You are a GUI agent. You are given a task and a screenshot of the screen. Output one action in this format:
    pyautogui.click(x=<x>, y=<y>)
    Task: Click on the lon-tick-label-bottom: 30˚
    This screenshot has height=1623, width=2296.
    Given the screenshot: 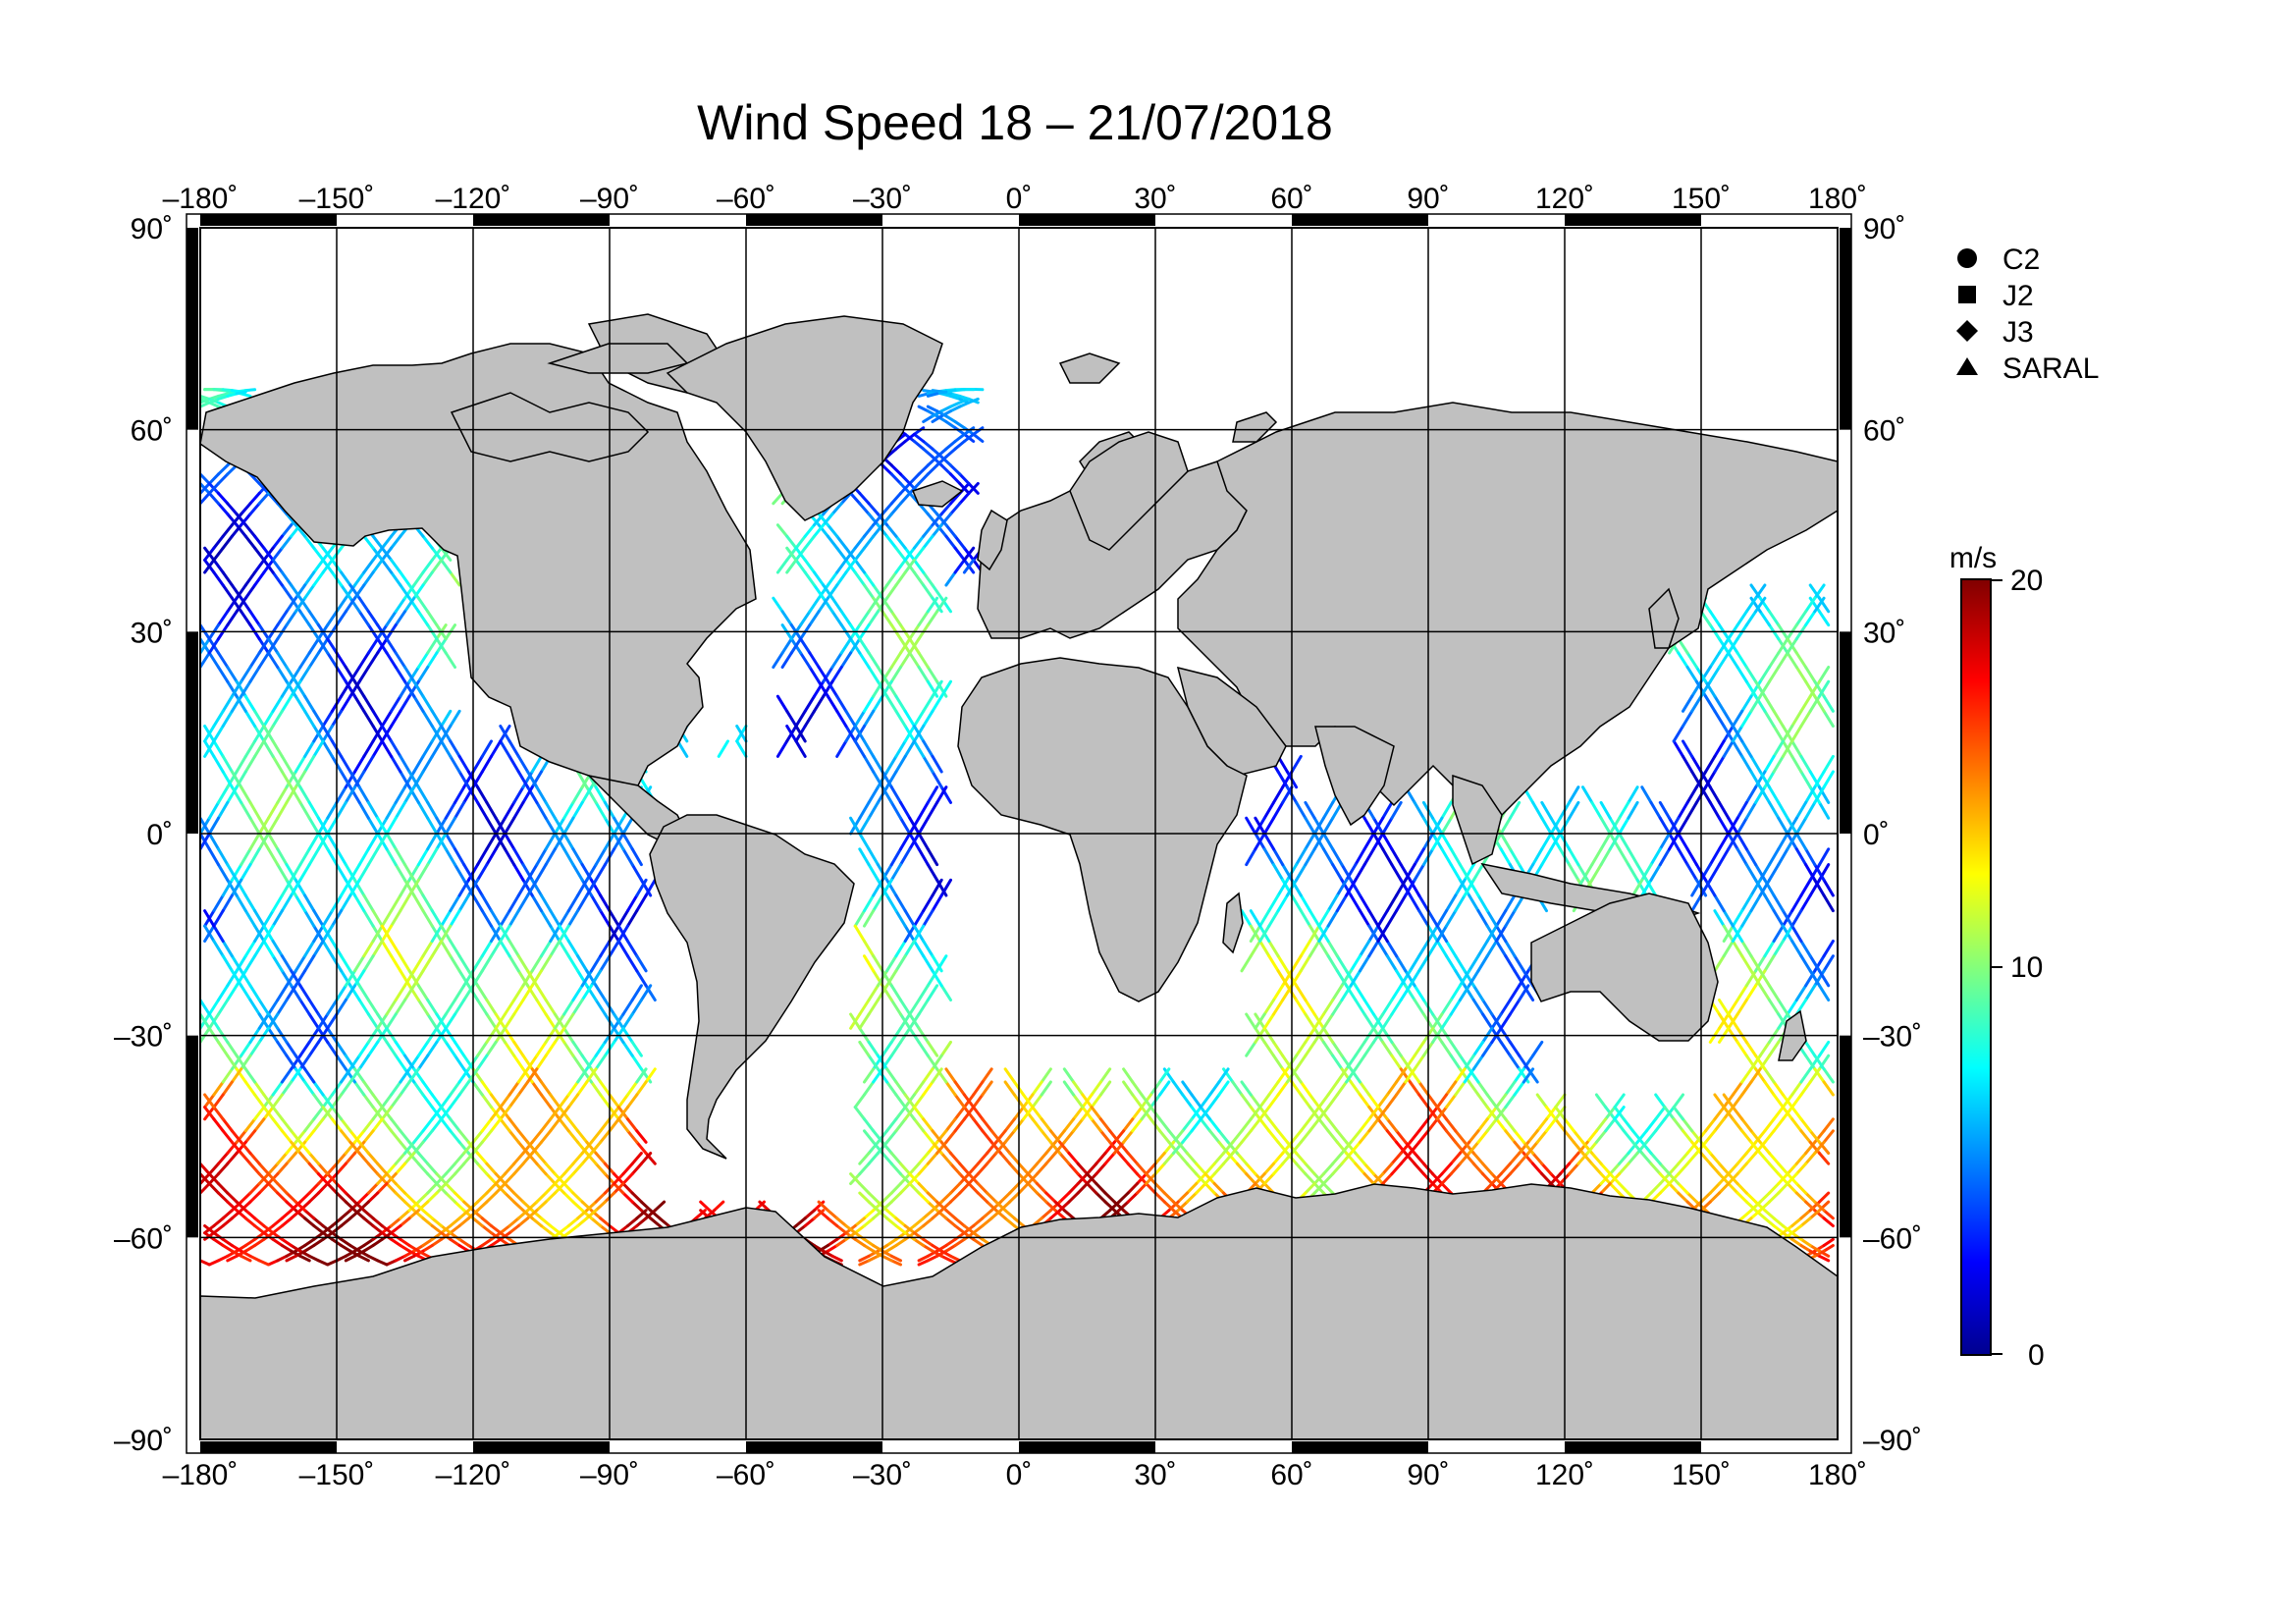 What is the action you would take?
    pyautogui.click(x=1155, y=1475)
    